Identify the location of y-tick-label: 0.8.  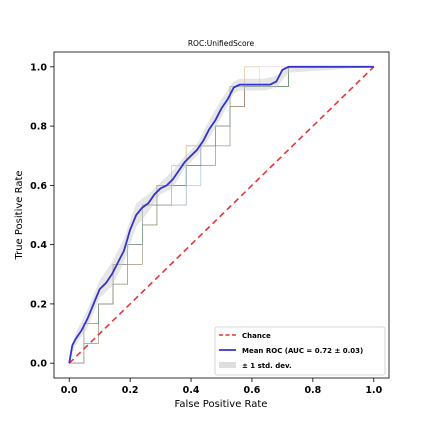
(38, 127).